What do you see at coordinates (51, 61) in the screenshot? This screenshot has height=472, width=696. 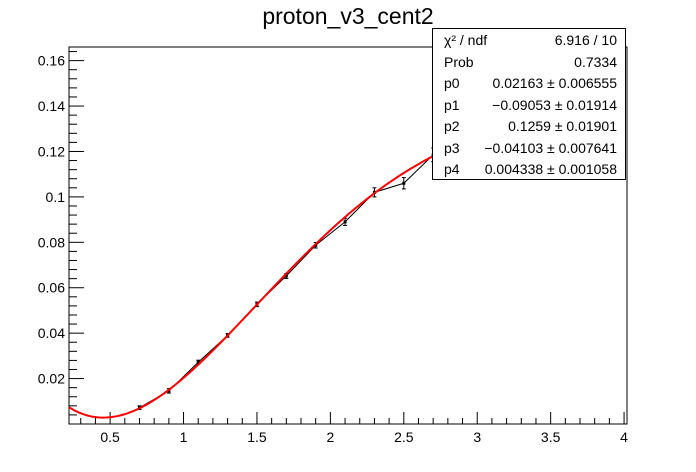 I see `y-tick-label: 0.16` at bounding box center [51, 61].